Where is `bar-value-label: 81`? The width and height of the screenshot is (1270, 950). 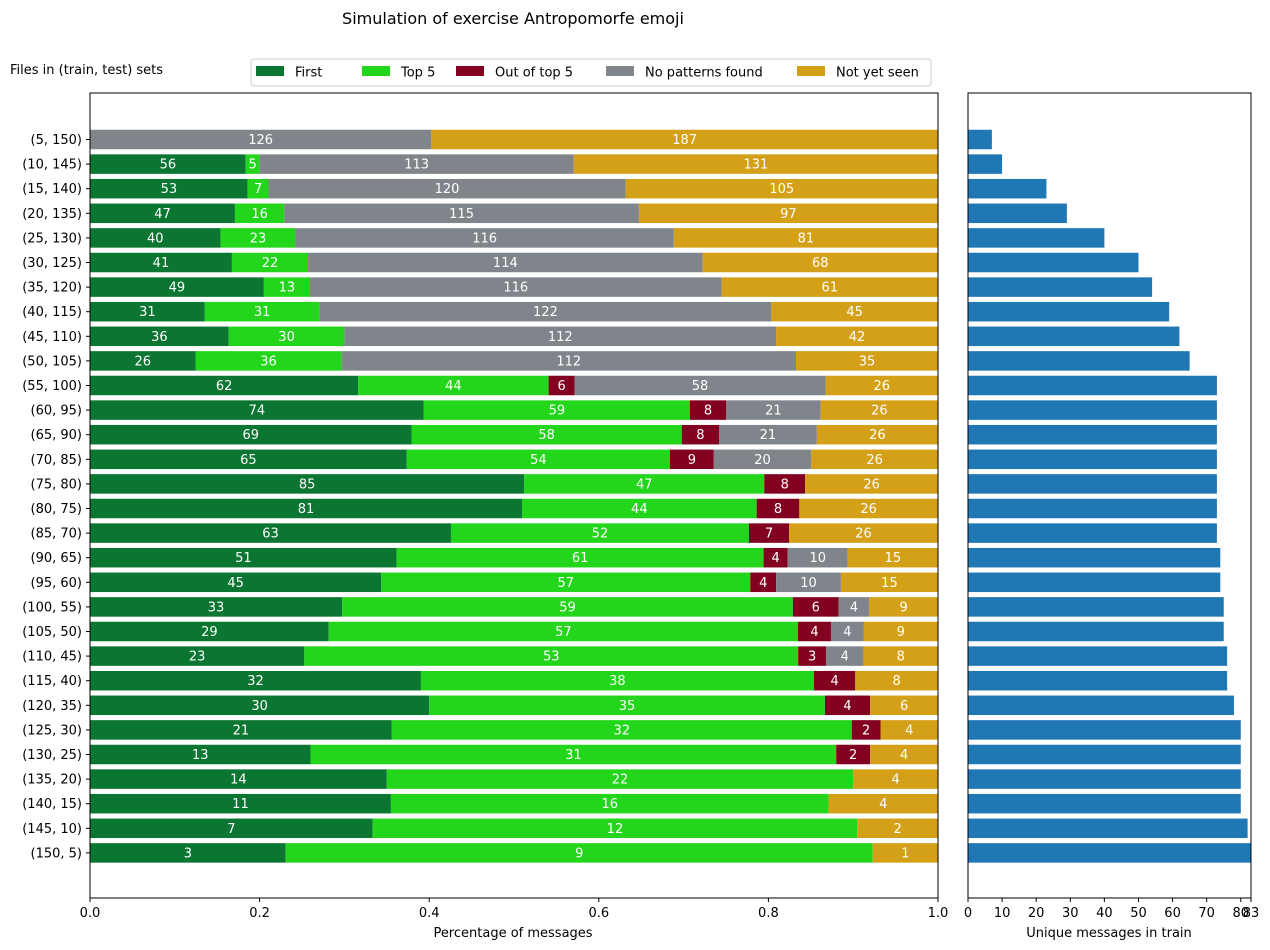 bar-value-label: 81 is located at coordinates (306, 509).